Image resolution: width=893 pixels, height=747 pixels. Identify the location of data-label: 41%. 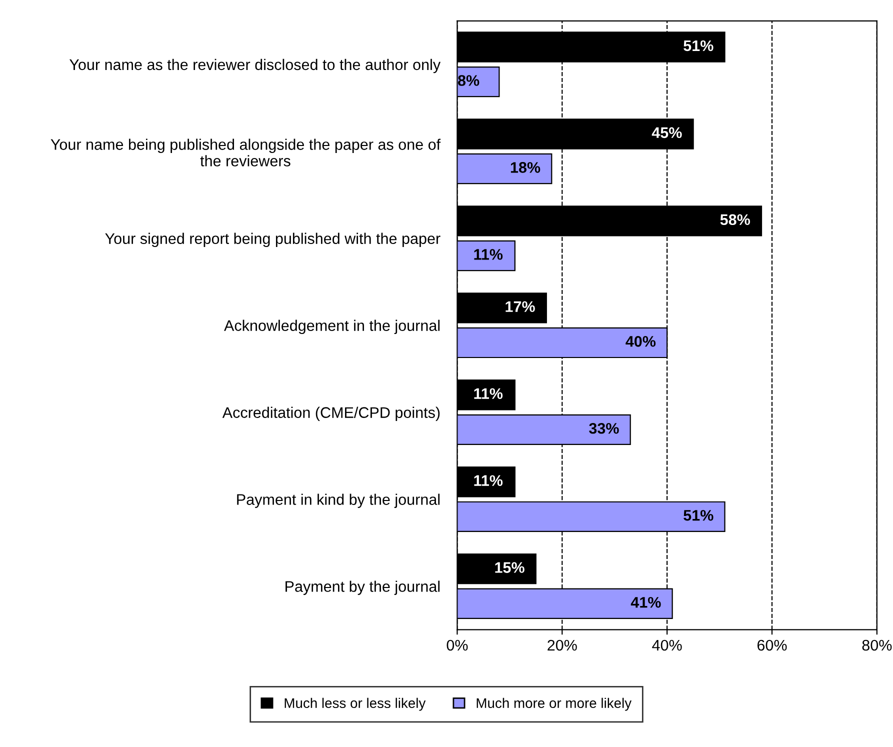
(645, 602).